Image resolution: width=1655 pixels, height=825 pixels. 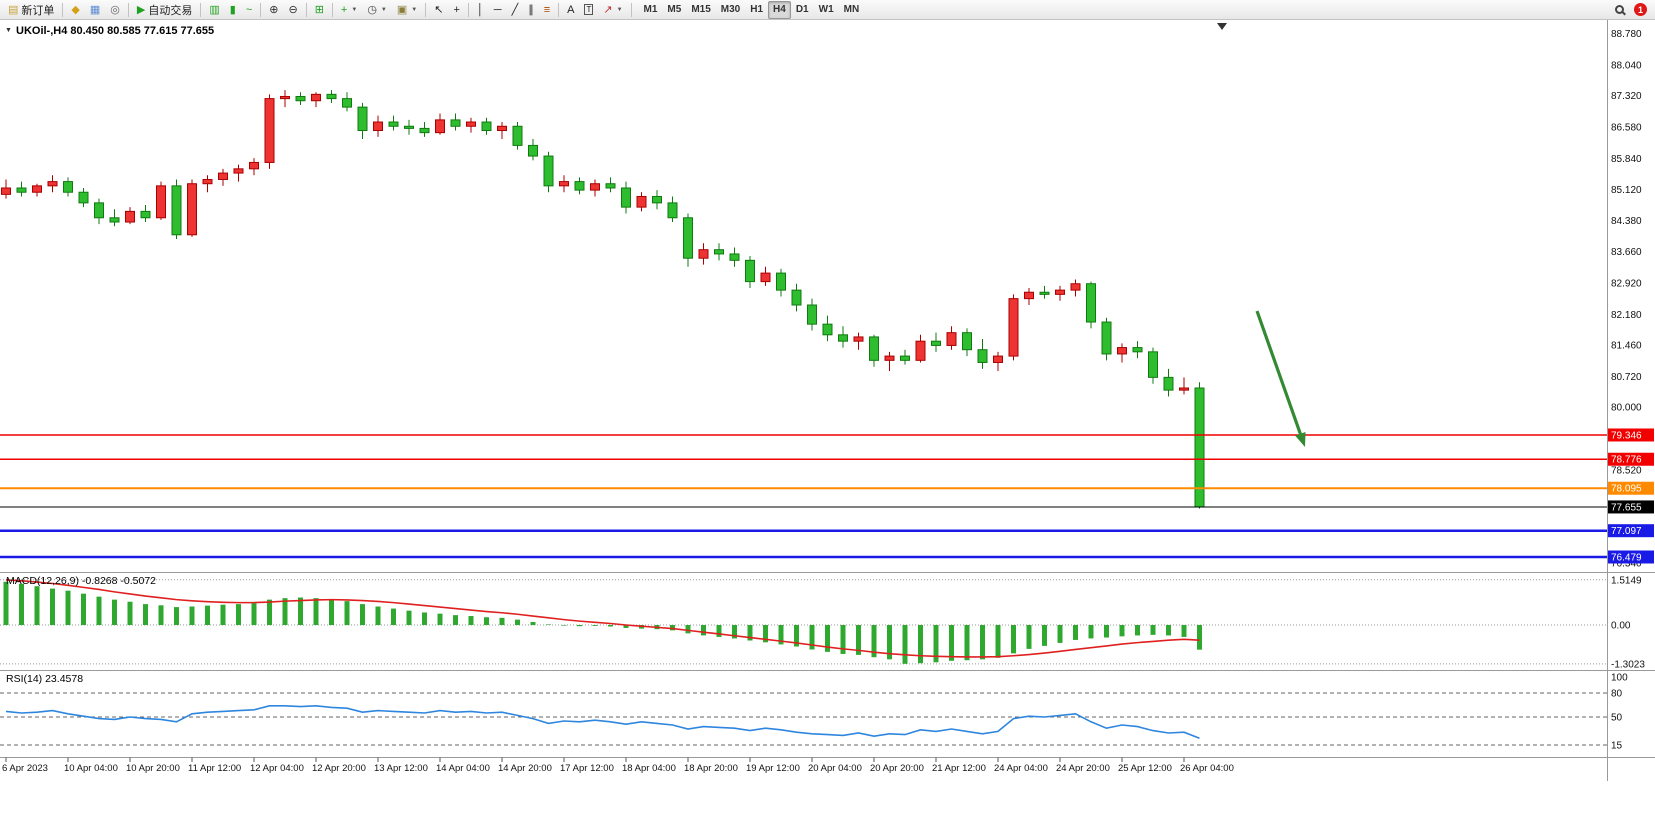 What do you see at coordinates (547, 10) in the screenshot?
I see `fibonacci-button: ≡` at bounding box center [547, 10].